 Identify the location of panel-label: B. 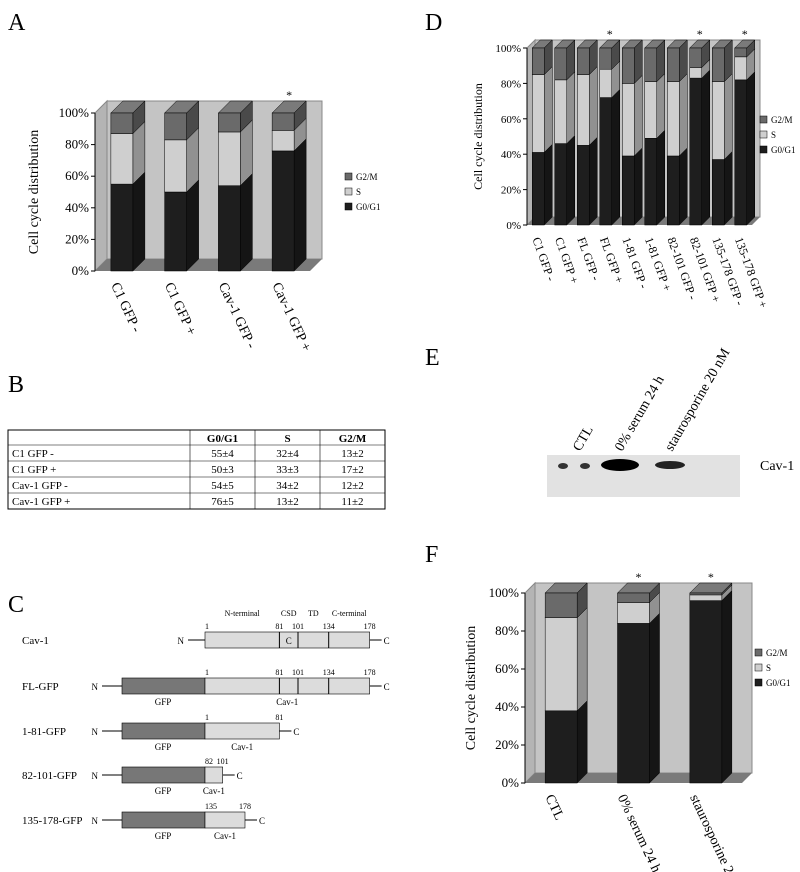
(16, 385).